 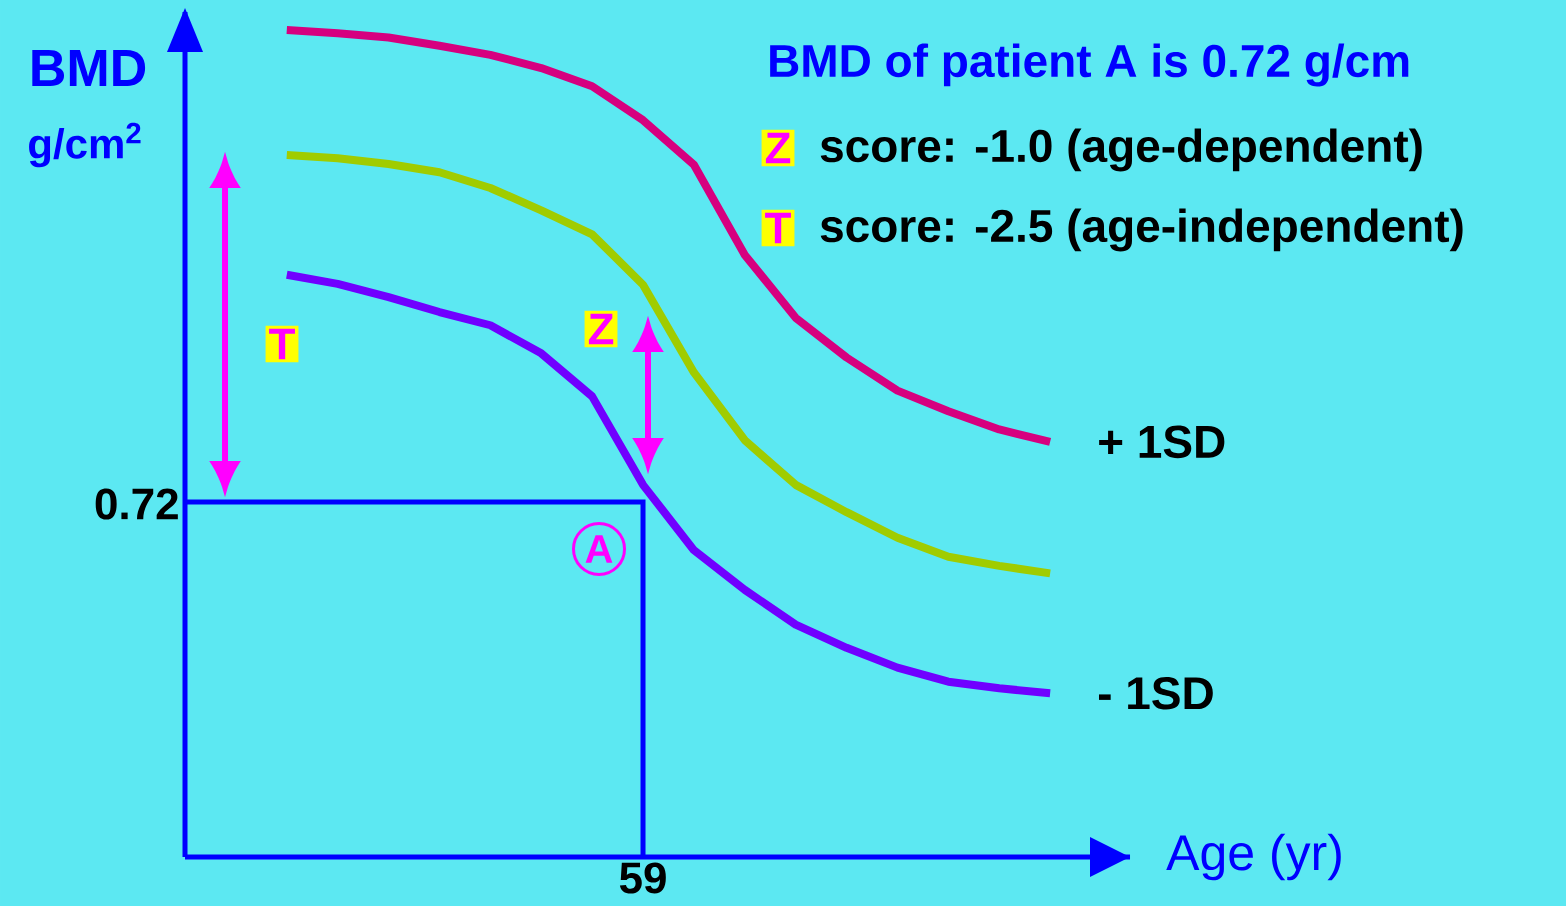 I want to click on annotation: A, so click(x=599, y=549).